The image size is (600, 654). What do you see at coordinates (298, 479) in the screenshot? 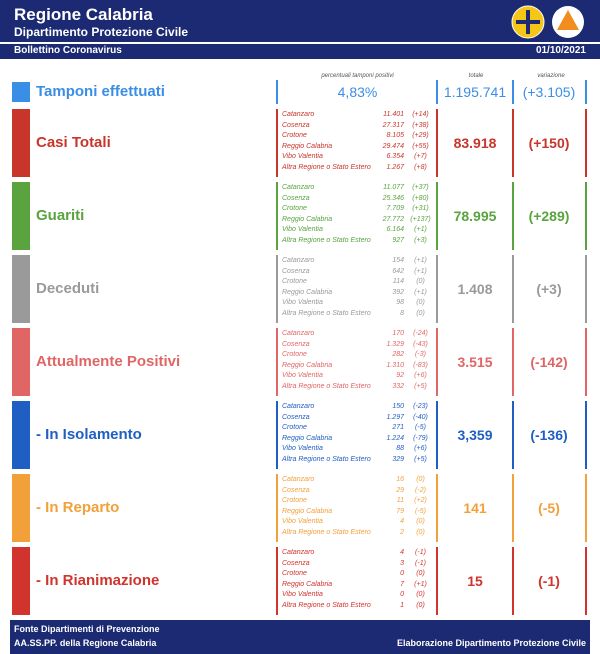
I see `province: Catanzaro` at bounding box center [298, 479].